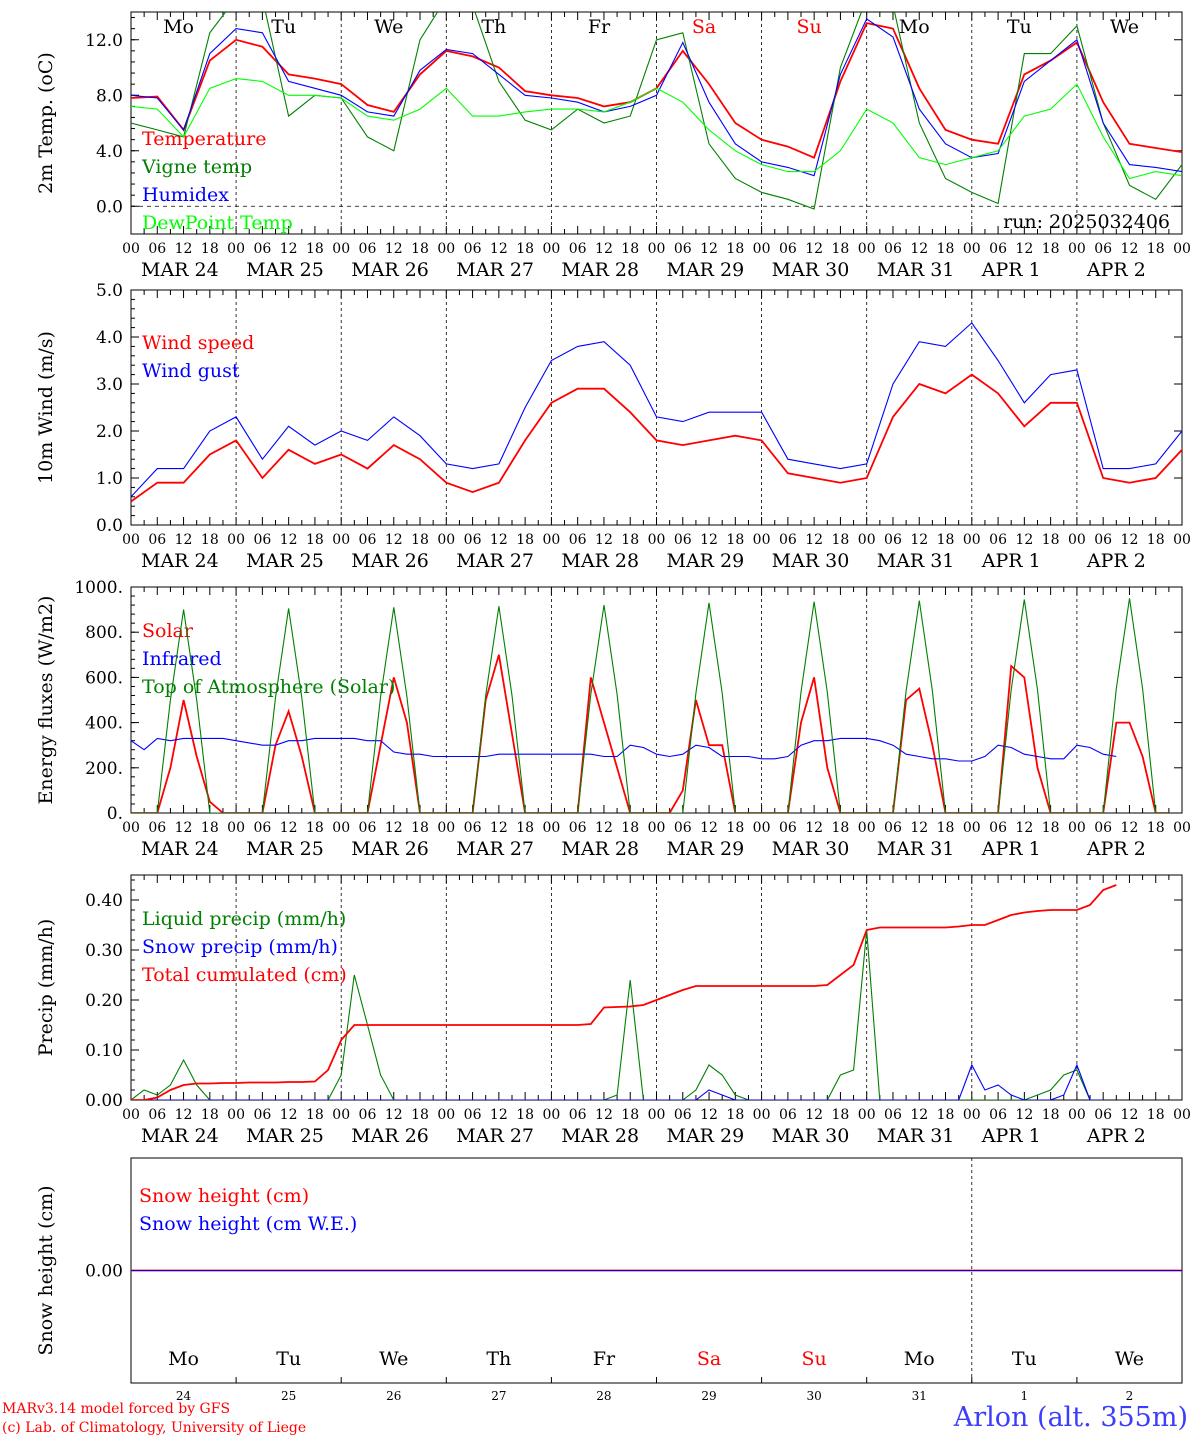 This screenshot has width=1194, height=1440. I want to click on date-label: MAR 26, so click(390, 1136).